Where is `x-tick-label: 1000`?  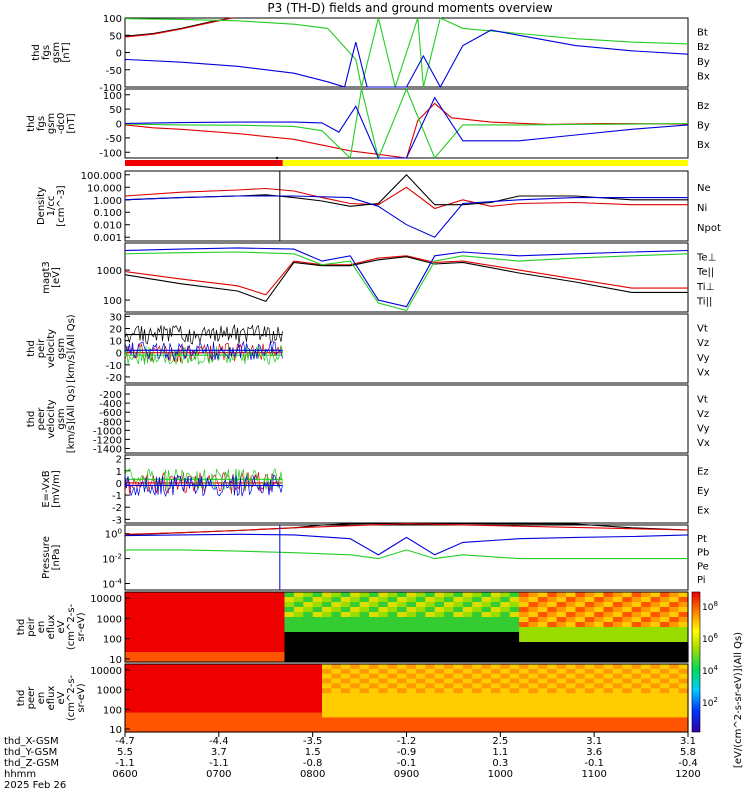
x-tick-label: 1000 is located at coordinates (500, 774).